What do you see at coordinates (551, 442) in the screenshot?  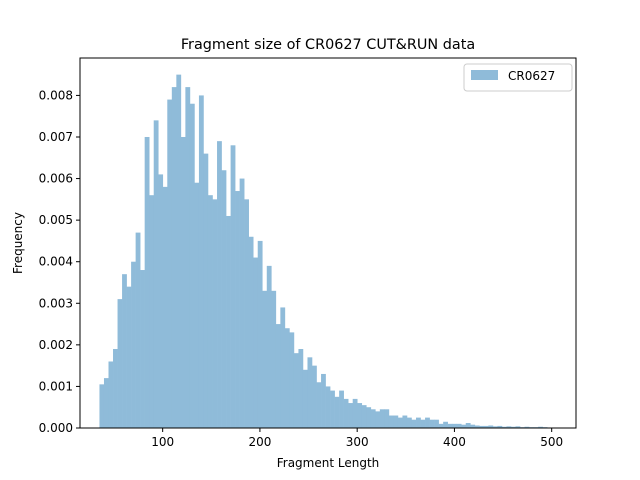 I see `x-tick-label: 500` at bounding box center [551, 442].